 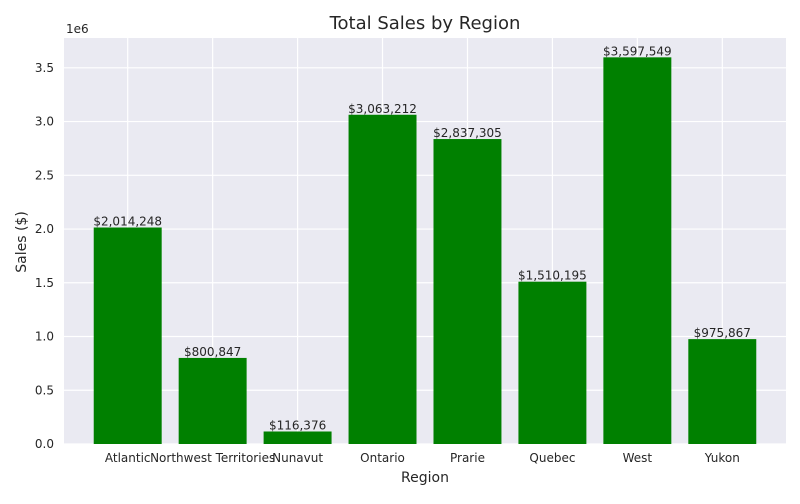 I want to click on bar-yukon, so click(x=722, y=391).